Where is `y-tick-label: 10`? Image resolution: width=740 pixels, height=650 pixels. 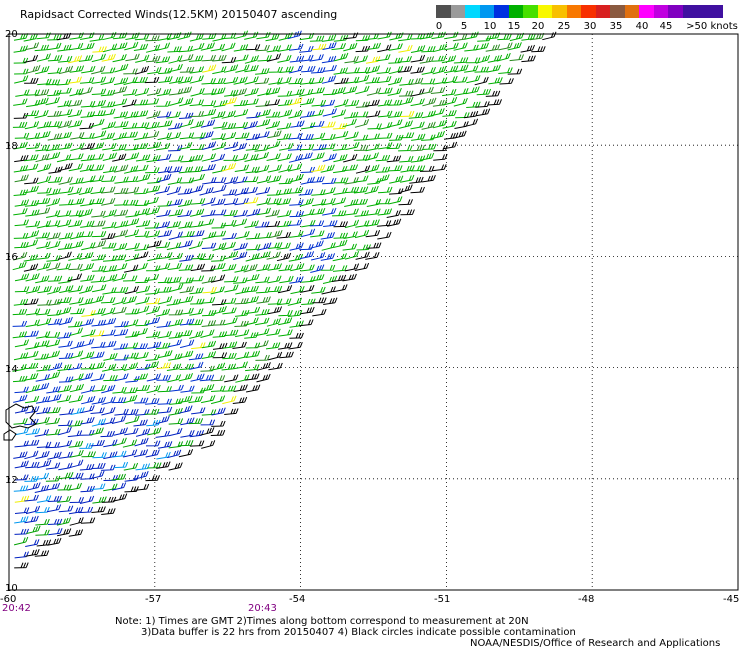
y-tick-label: 10 is located at coordinates (11, 588).